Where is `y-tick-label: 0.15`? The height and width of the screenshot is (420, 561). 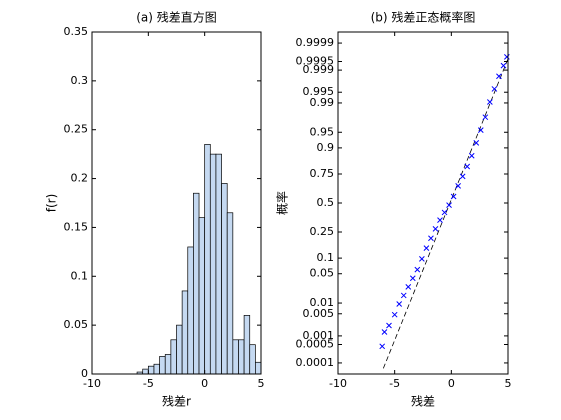
y-tick-label: 0.15 is located at coordinates (76, 226).